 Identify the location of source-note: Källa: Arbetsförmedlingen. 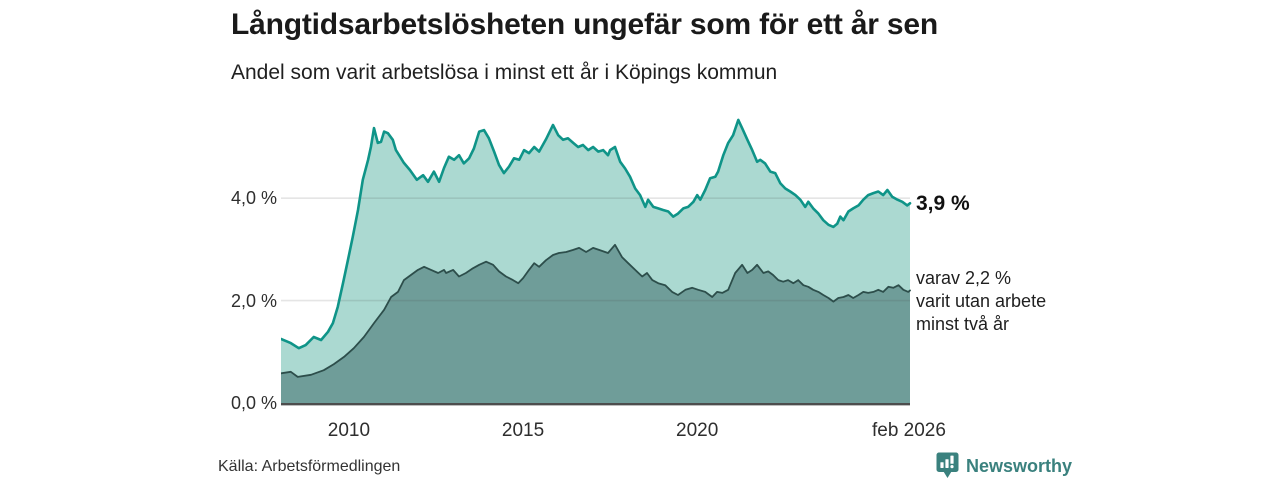
(309, 466).